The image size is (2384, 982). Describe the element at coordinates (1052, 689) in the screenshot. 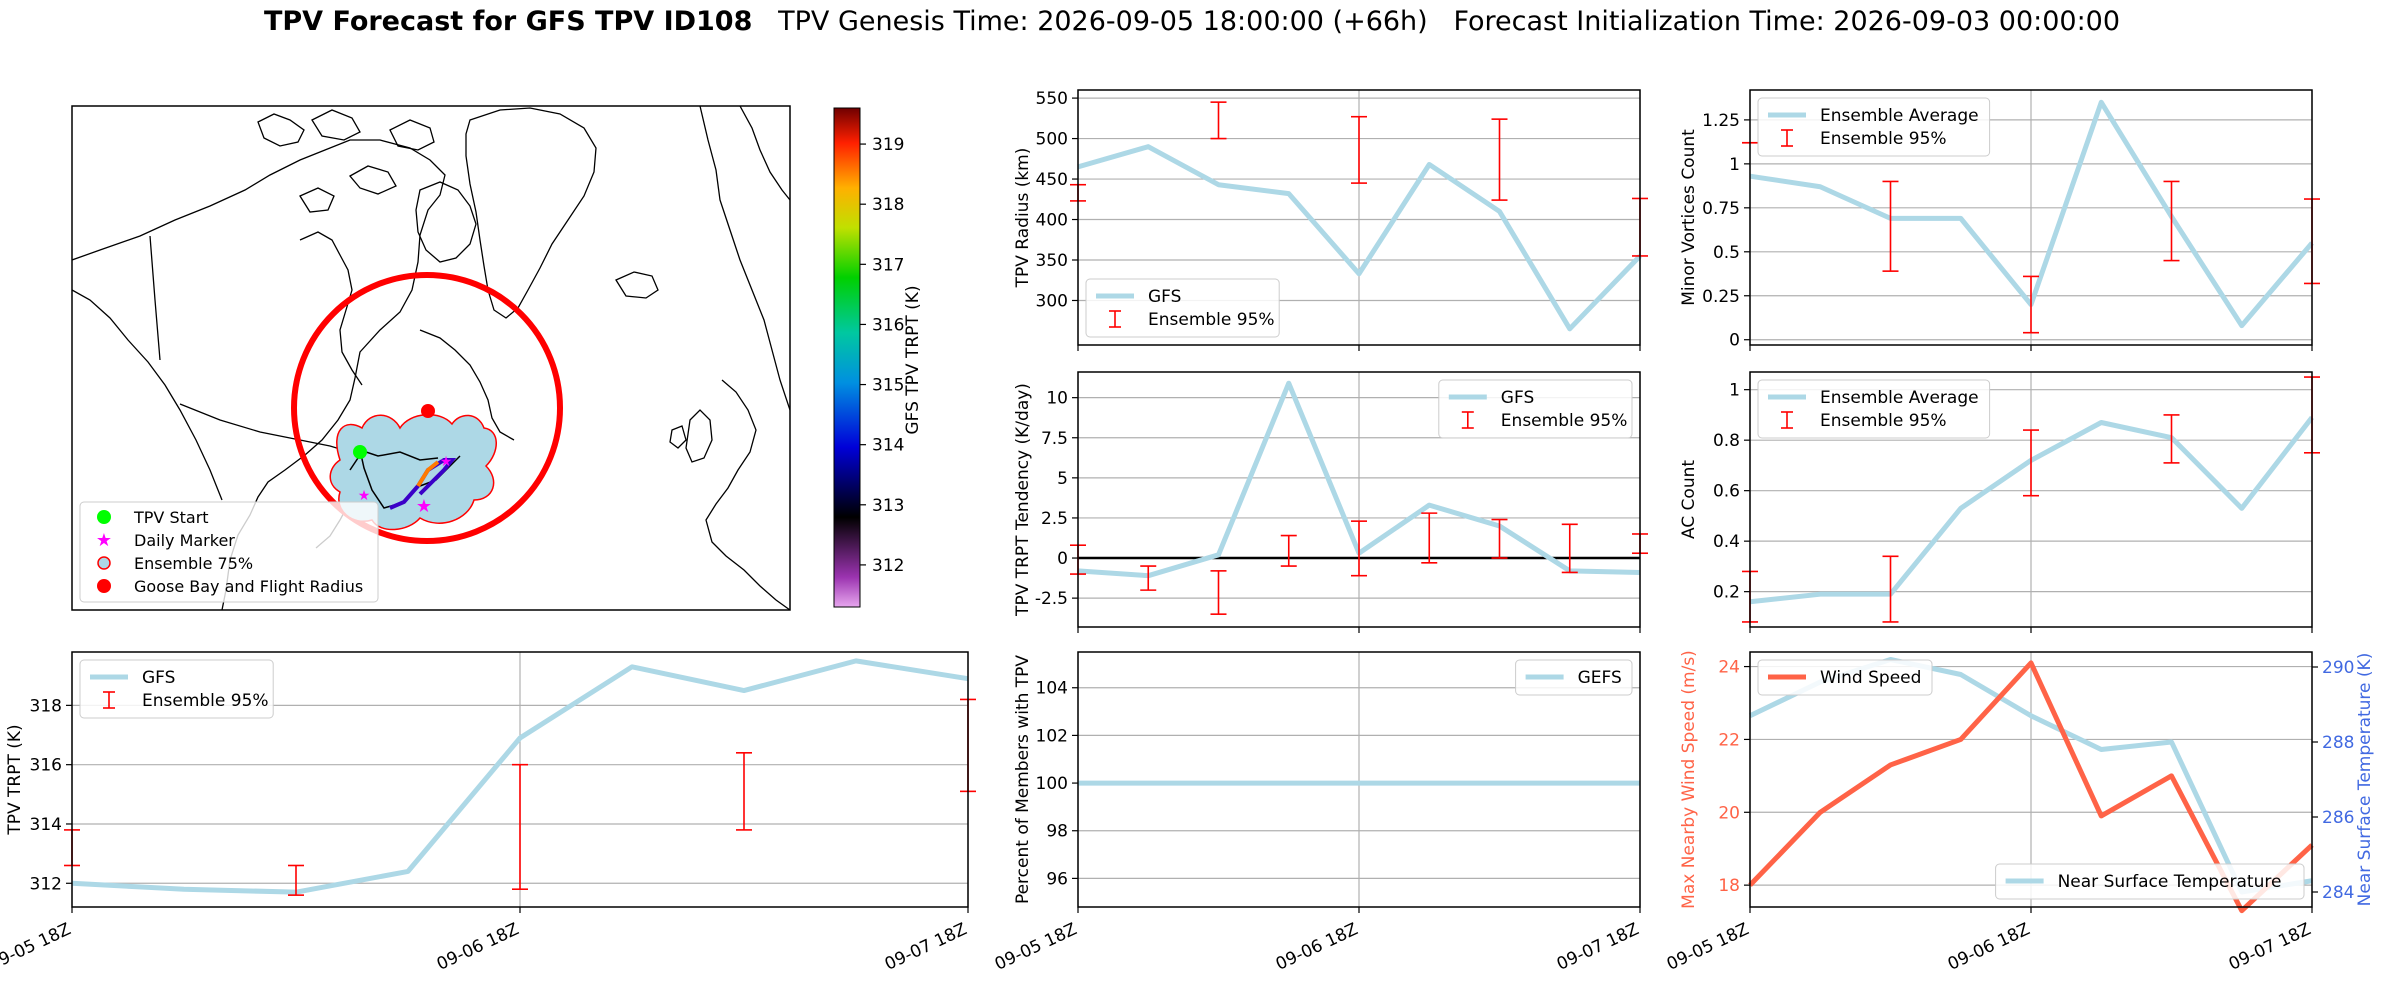

I see `y-tick-label: 104` at that location.